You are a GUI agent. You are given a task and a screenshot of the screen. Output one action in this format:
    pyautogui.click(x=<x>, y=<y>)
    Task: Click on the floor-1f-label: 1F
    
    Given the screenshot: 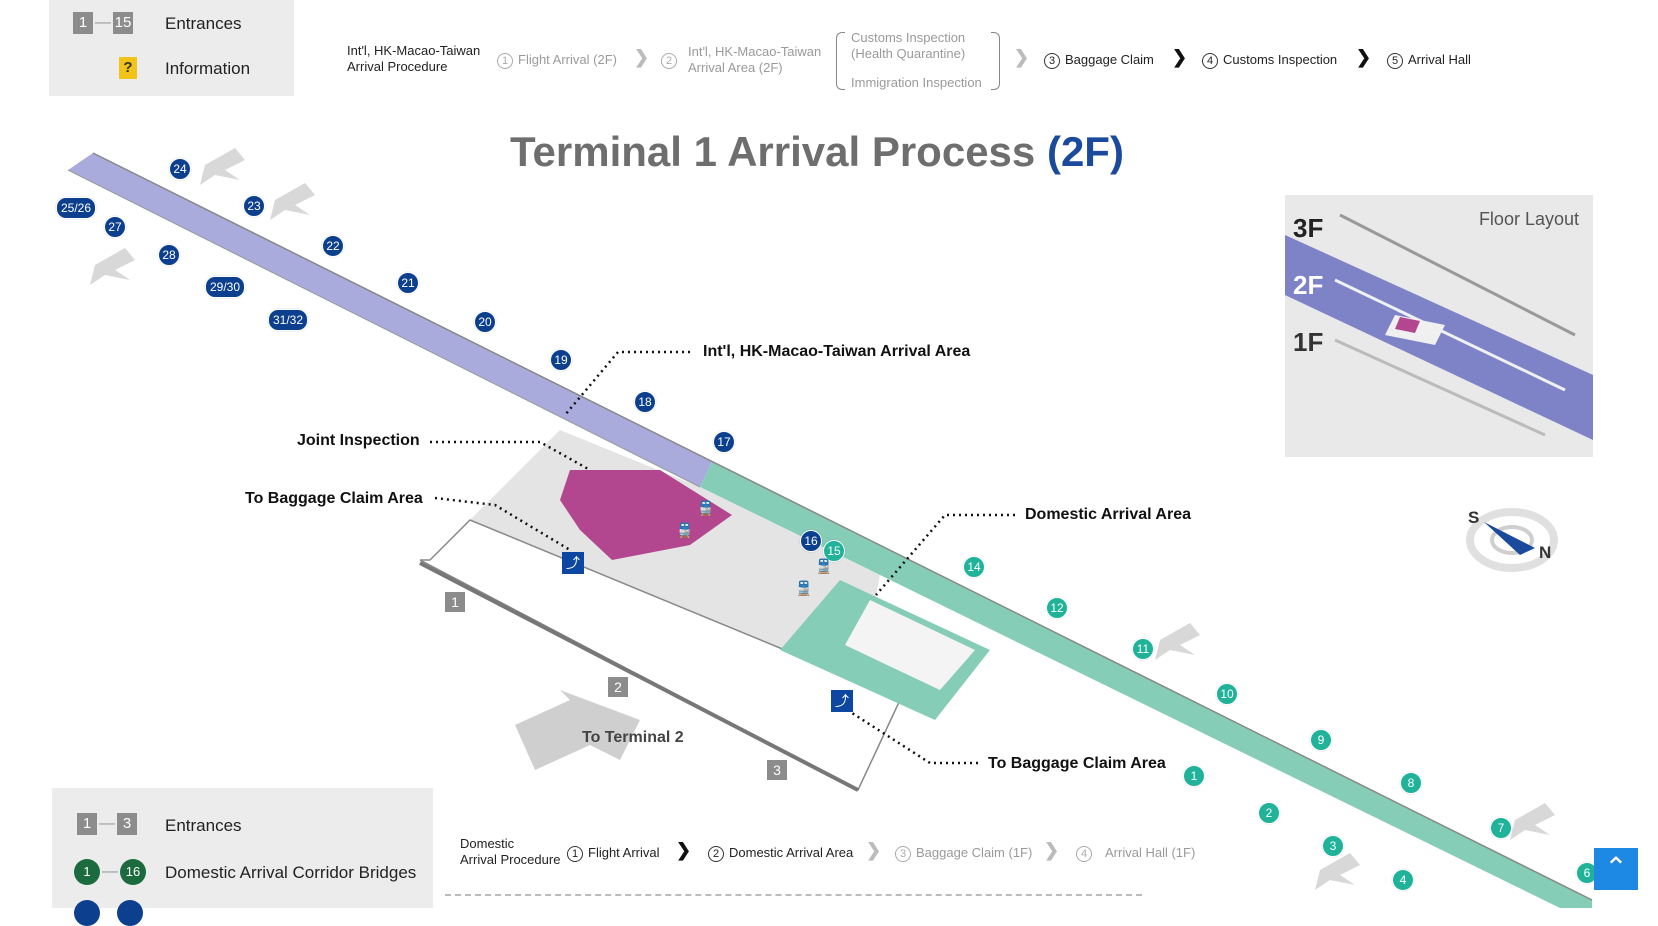 What is the action you would take?
    pyautogui.click(x=1308, y=342)
    